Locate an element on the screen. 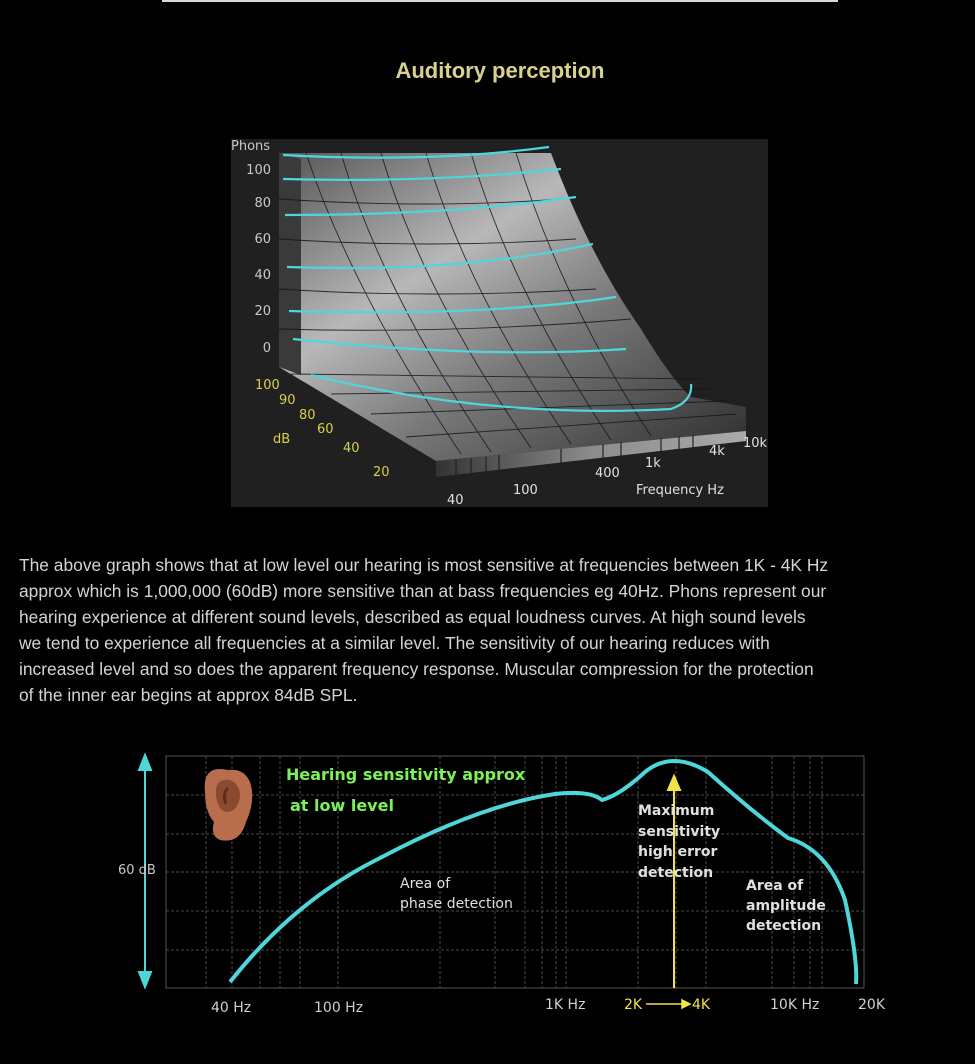 The height and width of the screenshot is (1064, 975). surface-front-edge is located at coordinates (591, 454).